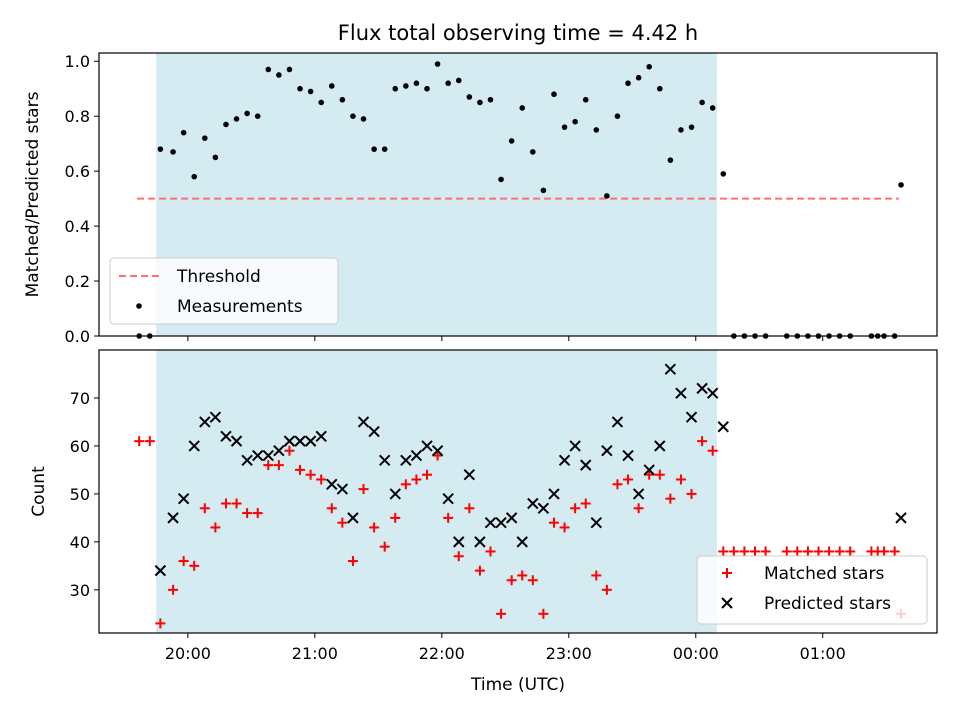 This screenshot has width=960, height=720. Describe the element at coordinates (240, 307) in the screenshot. I see `legend-measurements-label: Measurements` at that location.